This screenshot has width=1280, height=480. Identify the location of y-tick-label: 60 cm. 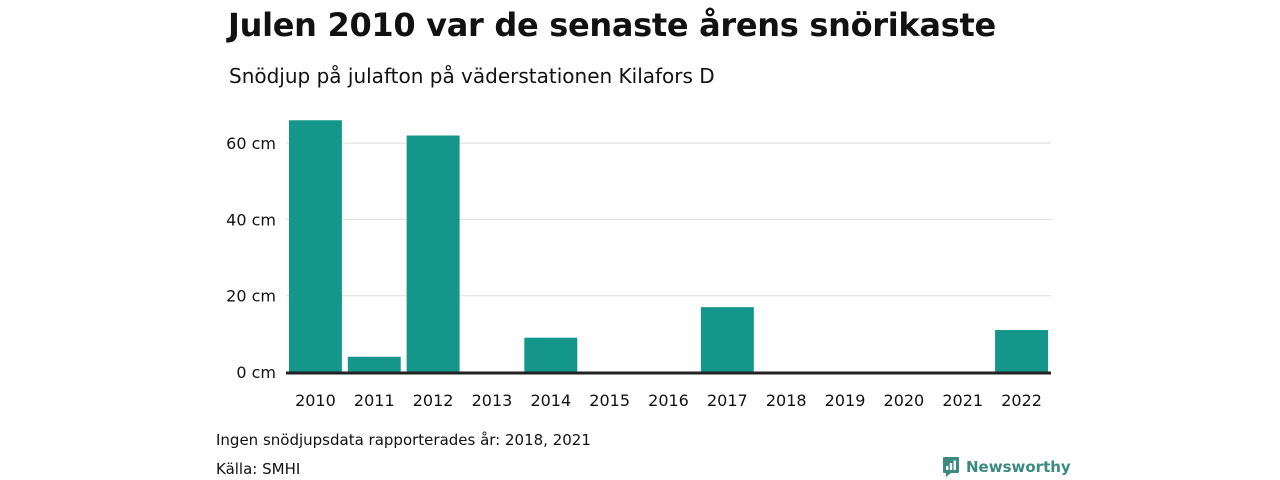
(251, 143).